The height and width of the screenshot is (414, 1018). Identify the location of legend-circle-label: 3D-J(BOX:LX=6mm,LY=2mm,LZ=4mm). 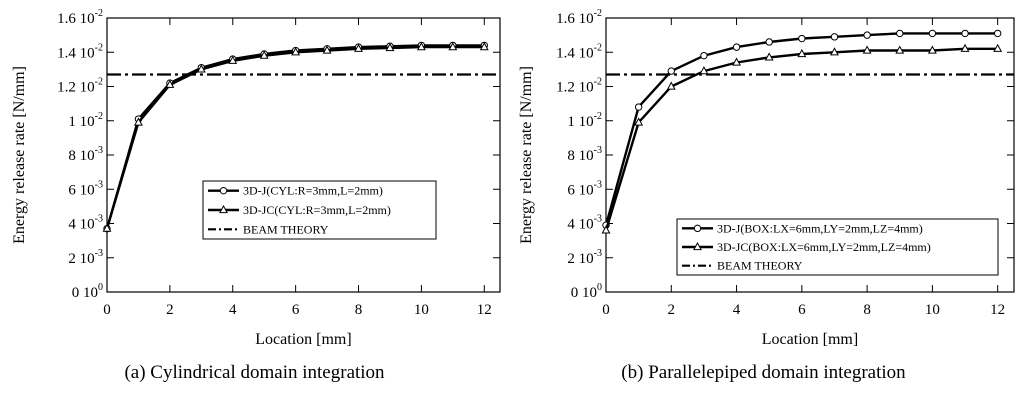
(820, 228).